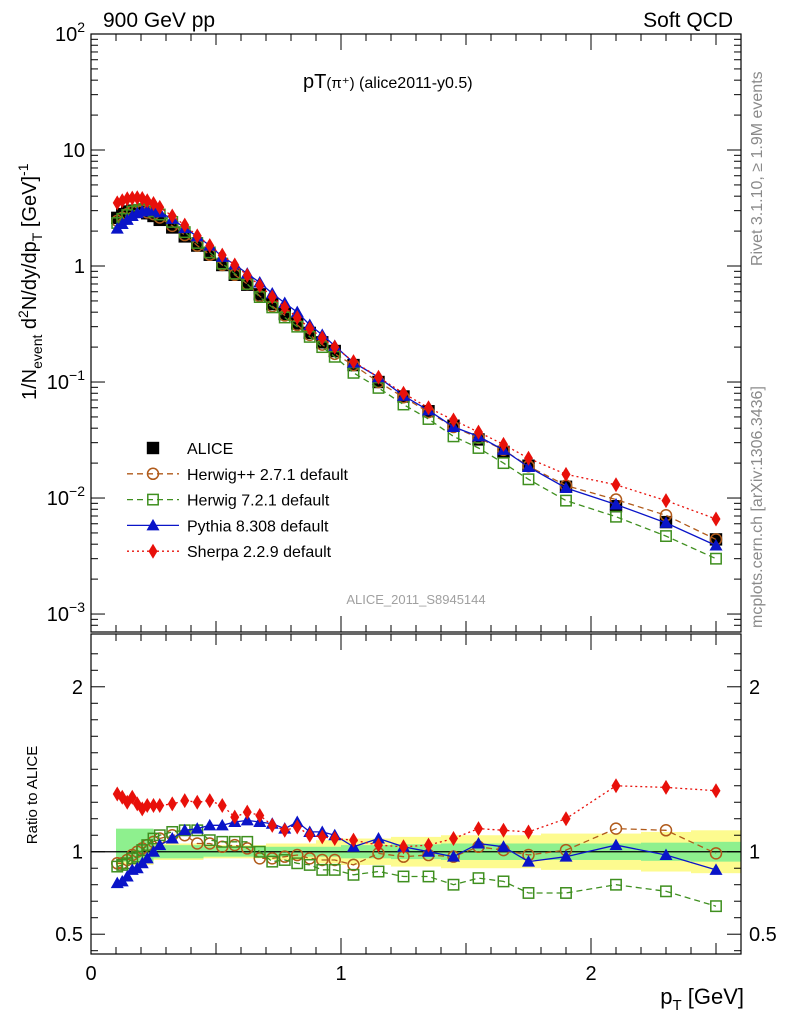  What do you see at coordinates (754, 688) in the screenshot?
I see `ratio-y-tick-label-right: 2` at bounding box center [754, 688].